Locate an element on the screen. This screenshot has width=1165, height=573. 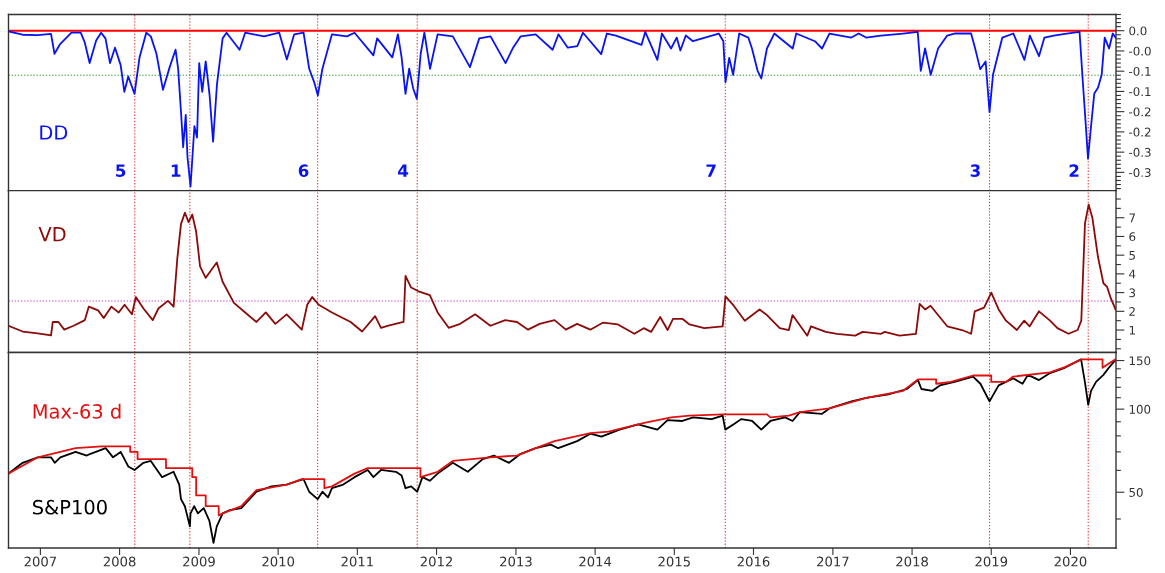
x-tick-label: 2017 is located at coordinates (833, 561).